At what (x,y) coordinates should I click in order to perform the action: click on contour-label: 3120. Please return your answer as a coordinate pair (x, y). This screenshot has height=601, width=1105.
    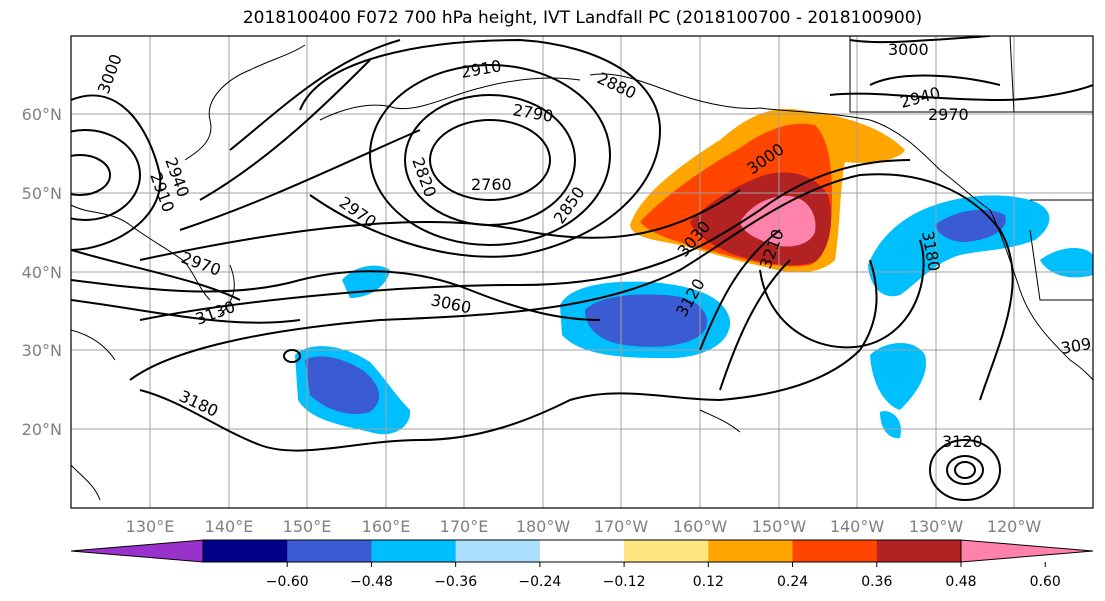
    Looking at the image, I should click on (962, 441).